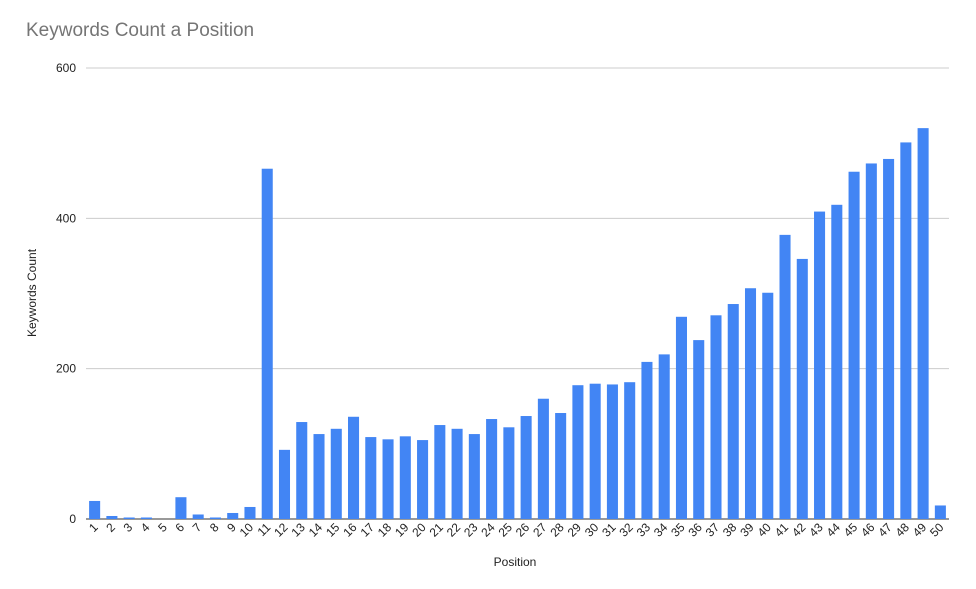  What do you see at coordinates (937, 530) in the screenshot?
I see `x-tick-label: 50` at bounding box center [937, 530].